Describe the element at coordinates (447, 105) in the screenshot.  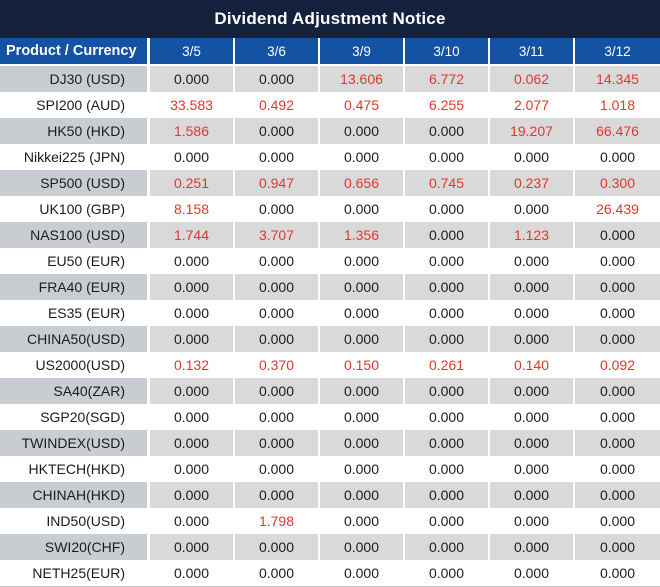
I see `value-cell: 6.255` at that location.